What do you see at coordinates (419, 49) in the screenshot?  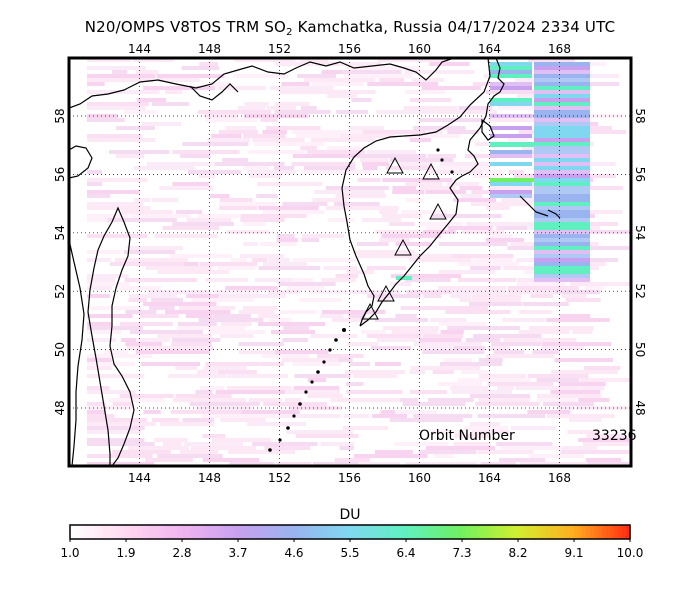 I see `lon-tick-top: 160` at bounding box center [419, 49].